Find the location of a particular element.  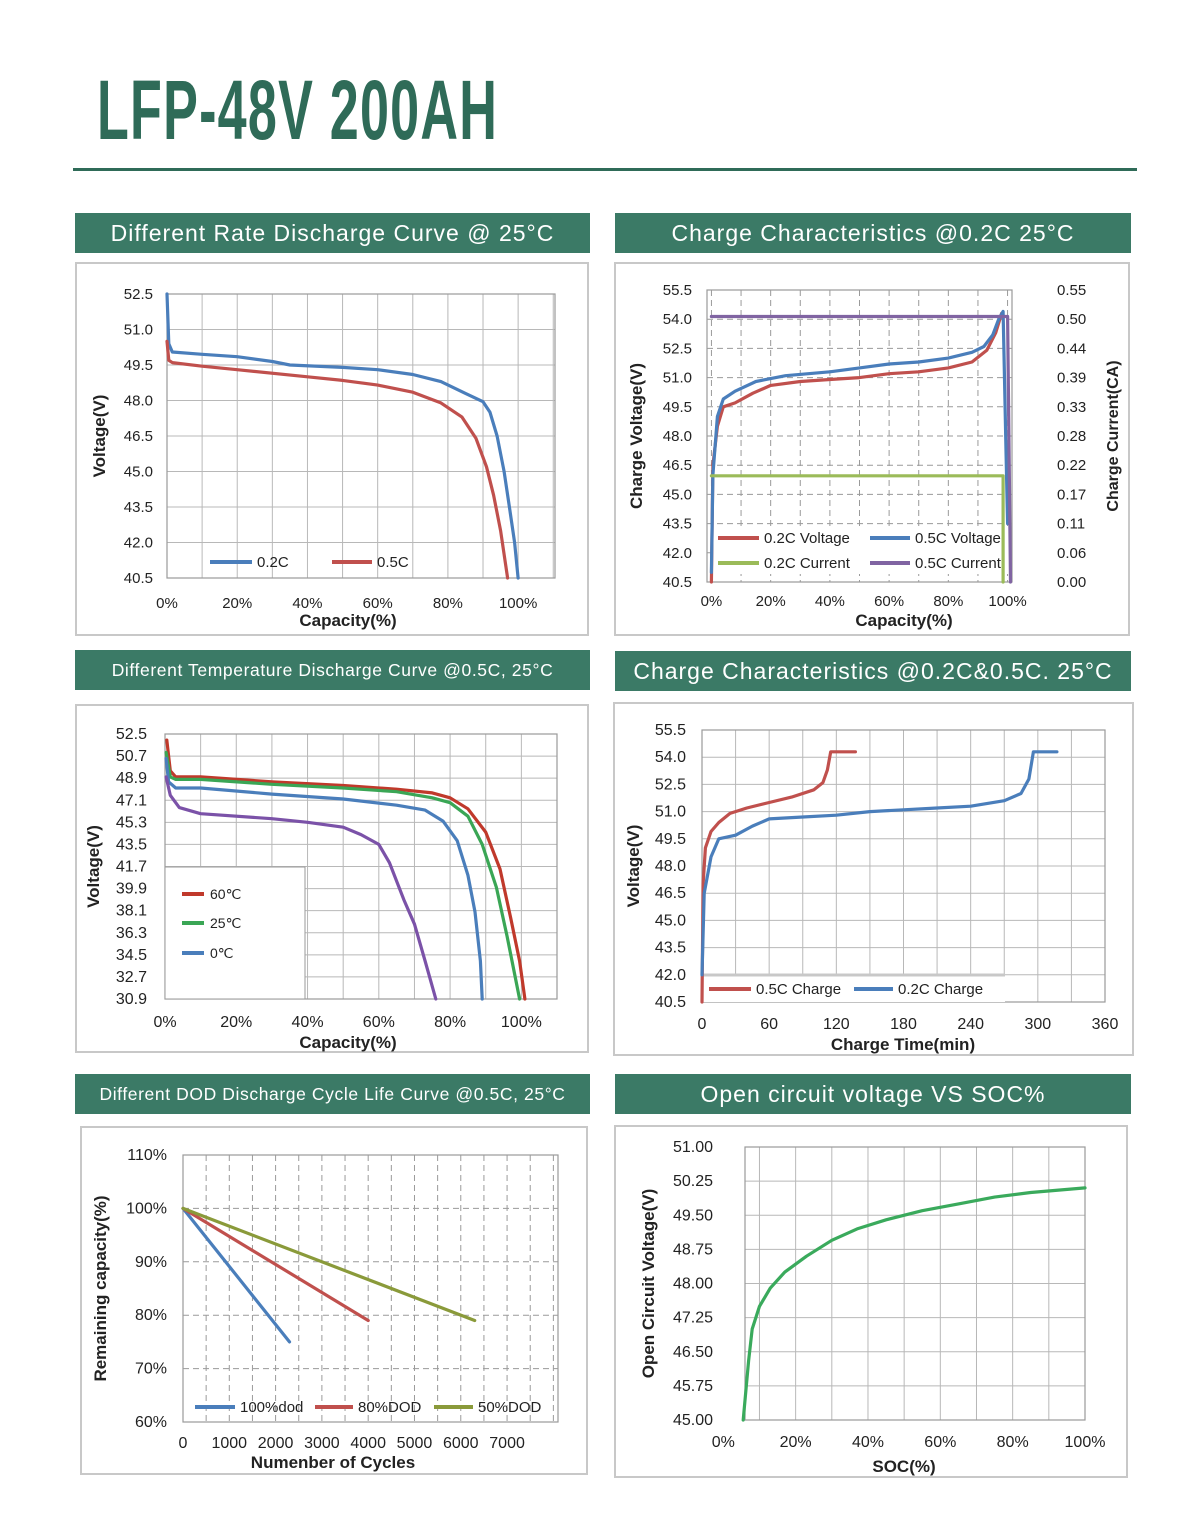

y-tick-label: 48.00 is located at coordinates (693, 1284).